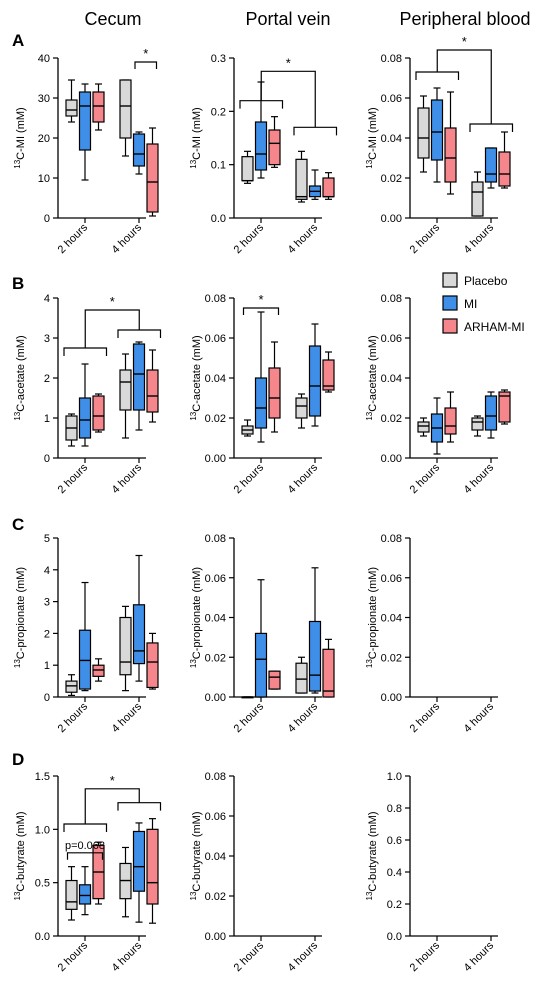  Describe the element at coordinates (47, 698) in the screenshot. I see `y-tick-label: 0` at that location.